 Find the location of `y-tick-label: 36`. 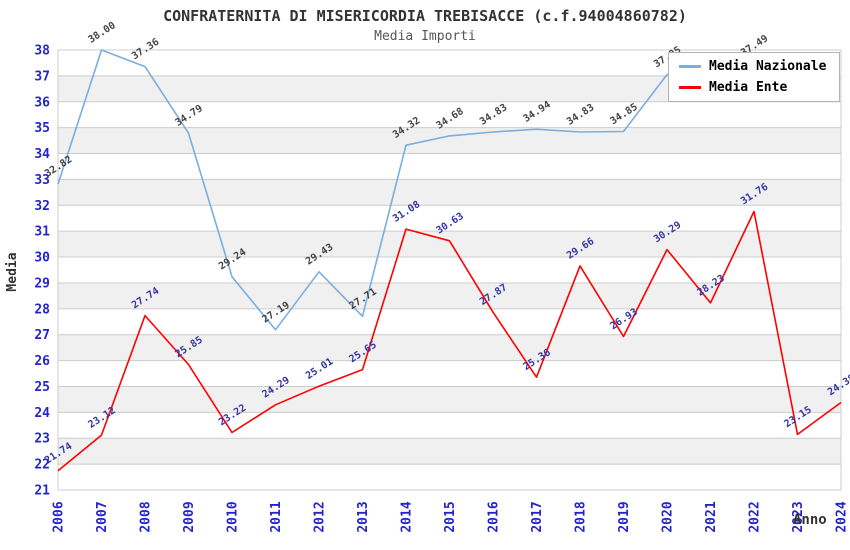

y-tick-label: 36 is located at coordinates (42, 102).